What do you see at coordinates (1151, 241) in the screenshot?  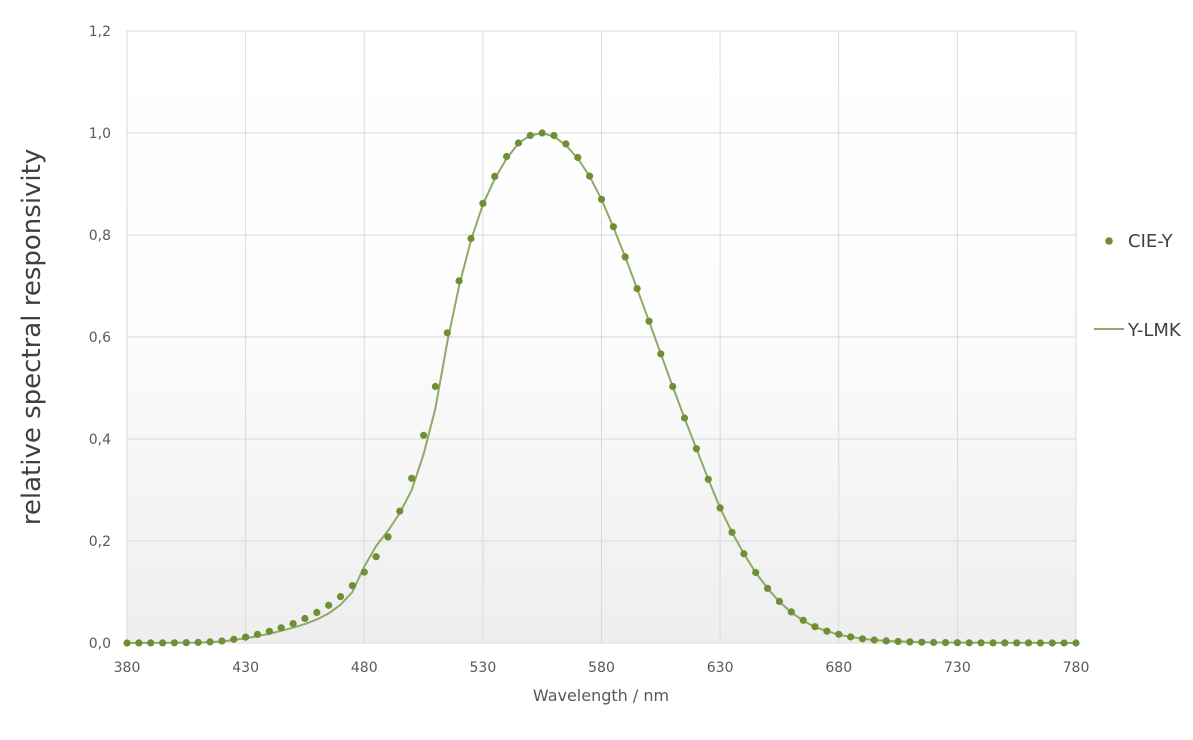 I see `legend-label-cie-y: CIE-Y` at bounding box center [1151, 241].